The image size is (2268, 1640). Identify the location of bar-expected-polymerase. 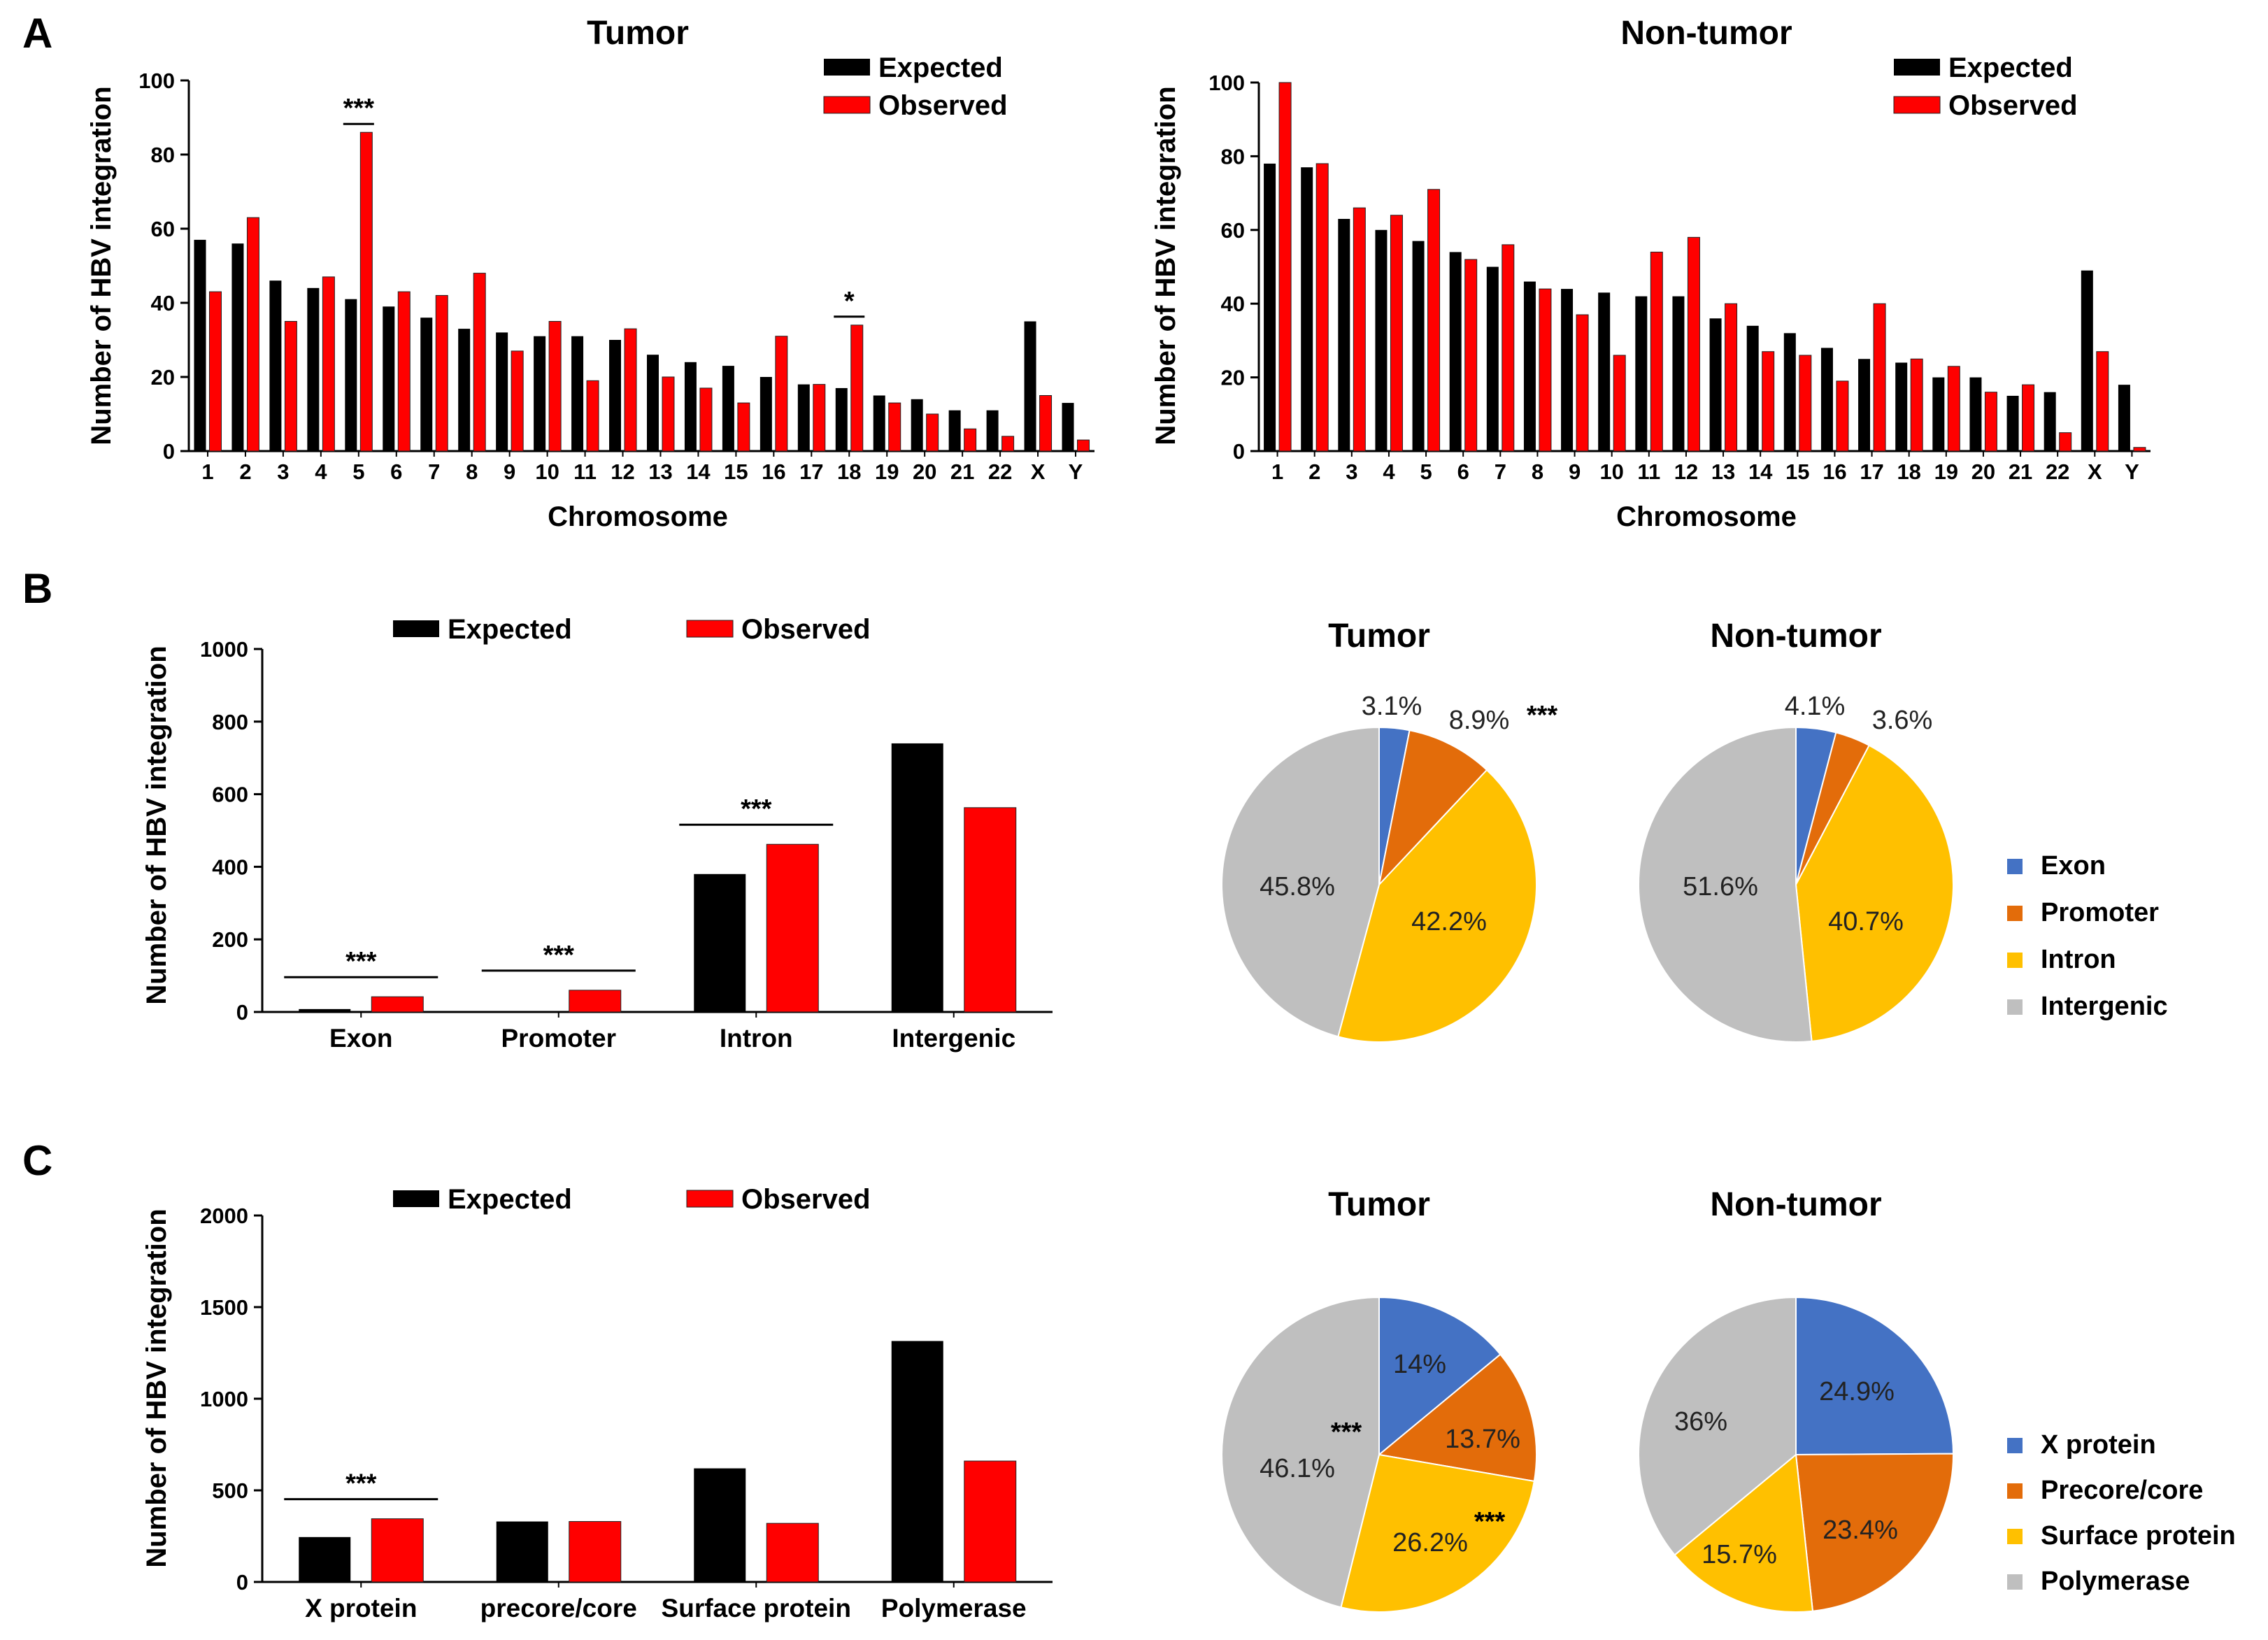
(917, 1461).